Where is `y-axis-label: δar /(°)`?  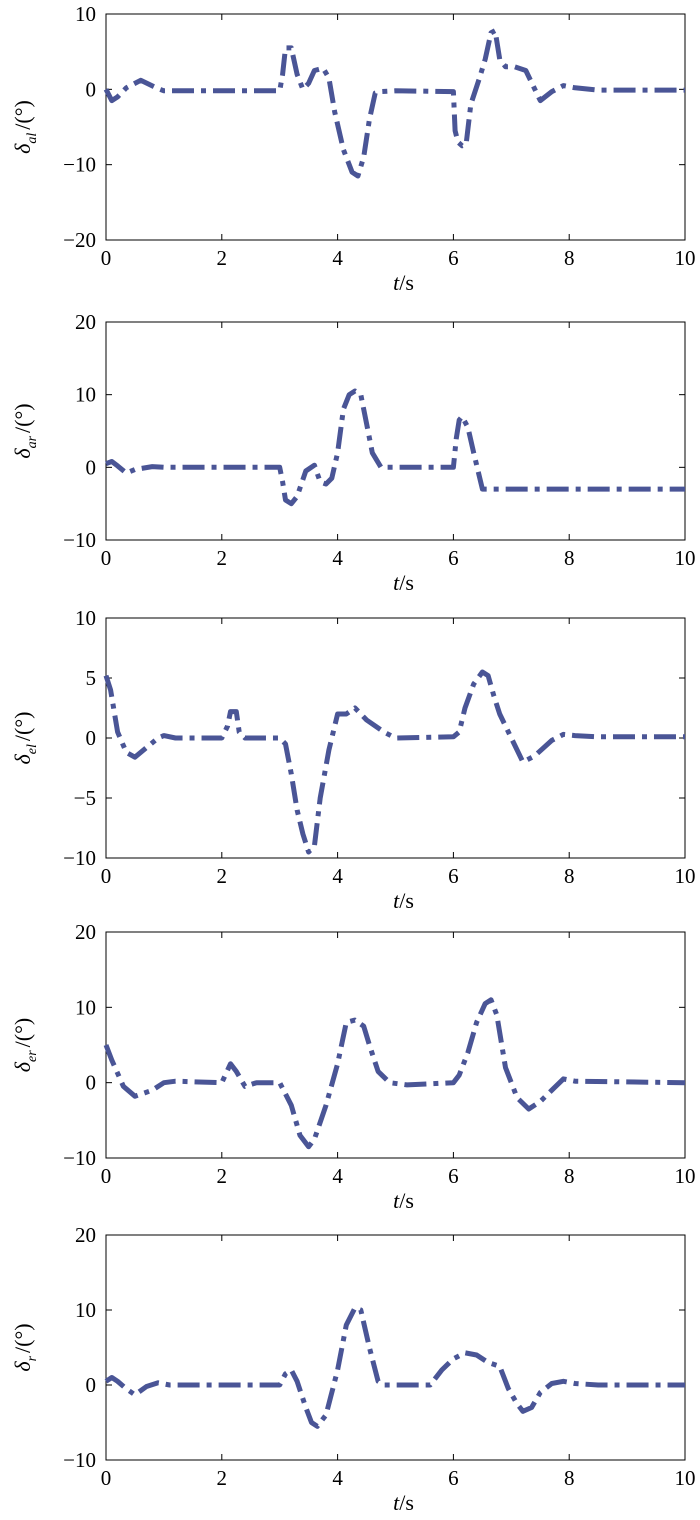 y-axis-label: δar /(°) is located at coordinates (25, 430).